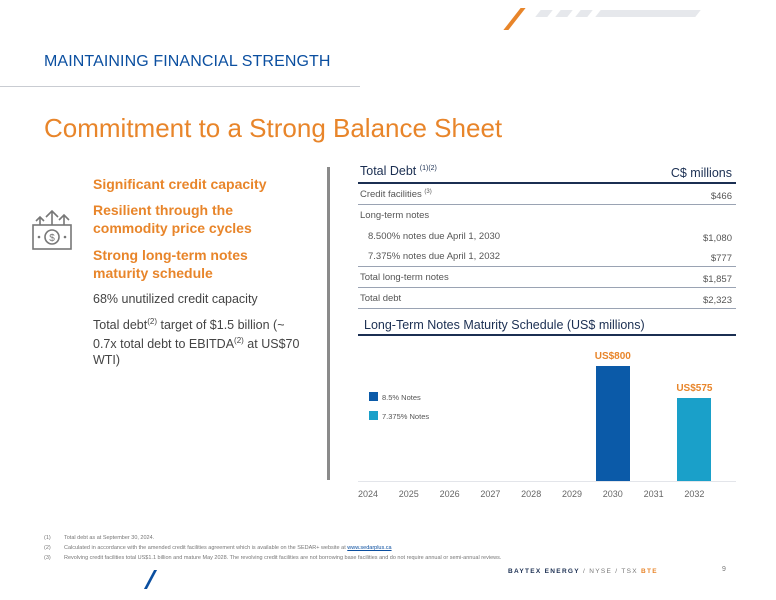 The image size is (776, 600). Describe the element at coordinates (328, 323) in the screenshot. I see `column-divider` at that location.